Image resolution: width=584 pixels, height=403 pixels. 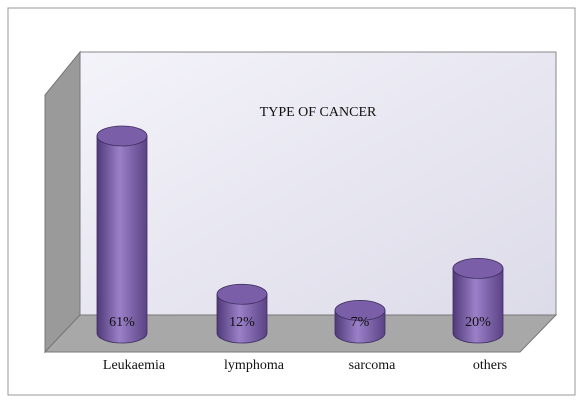 I want to click on data-label: 12%, so click(x=242, y=322).